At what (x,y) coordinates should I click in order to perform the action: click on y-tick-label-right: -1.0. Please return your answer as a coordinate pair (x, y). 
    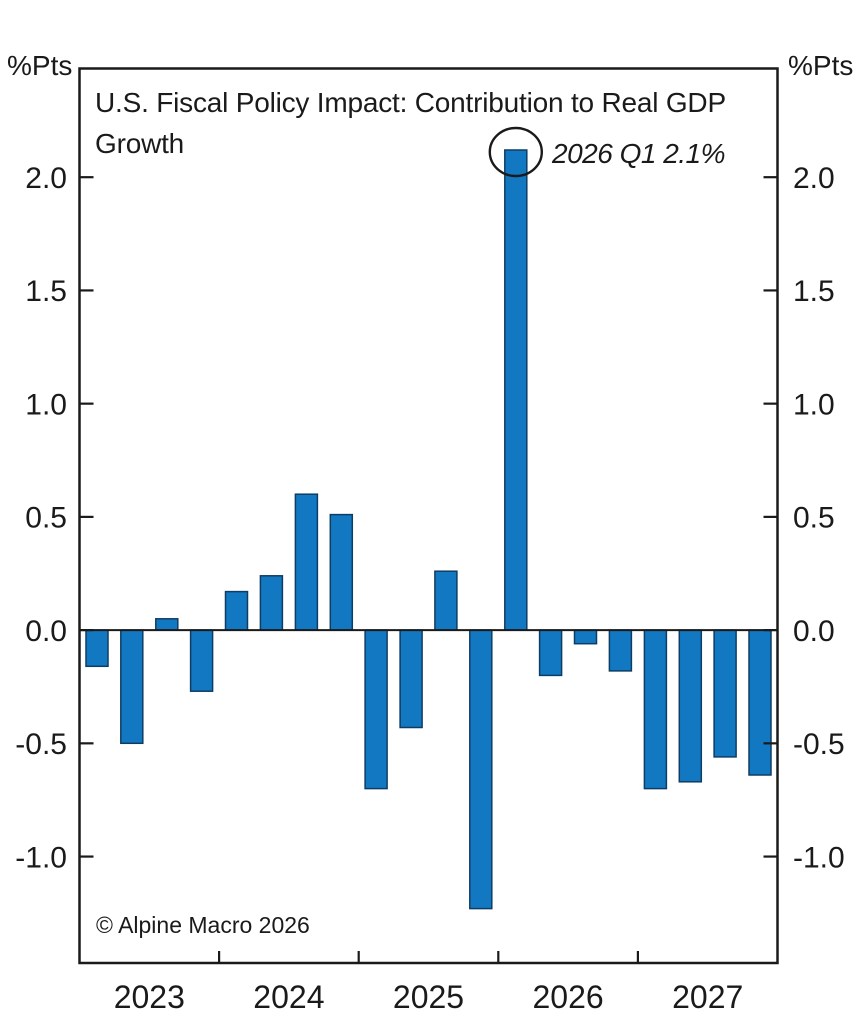
    Looking at the image, I should click on (819, 857).